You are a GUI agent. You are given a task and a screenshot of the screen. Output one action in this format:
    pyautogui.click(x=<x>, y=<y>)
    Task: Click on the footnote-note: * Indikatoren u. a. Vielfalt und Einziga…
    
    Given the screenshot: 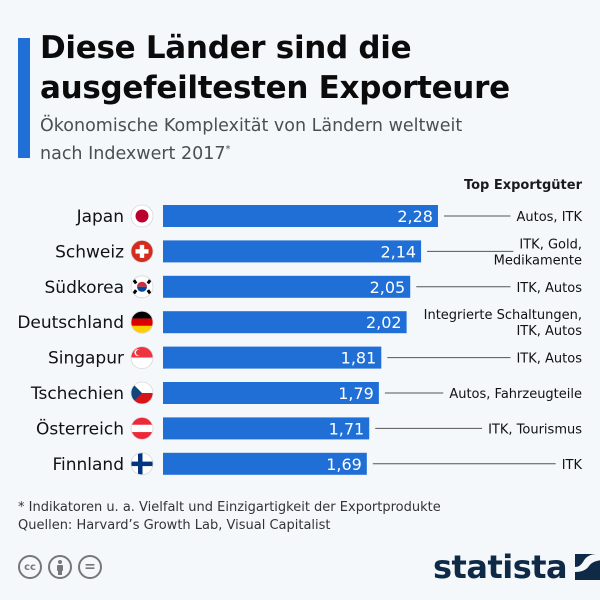 What is the action you would take?
    pyautogui.click(x=229, y=507)
    